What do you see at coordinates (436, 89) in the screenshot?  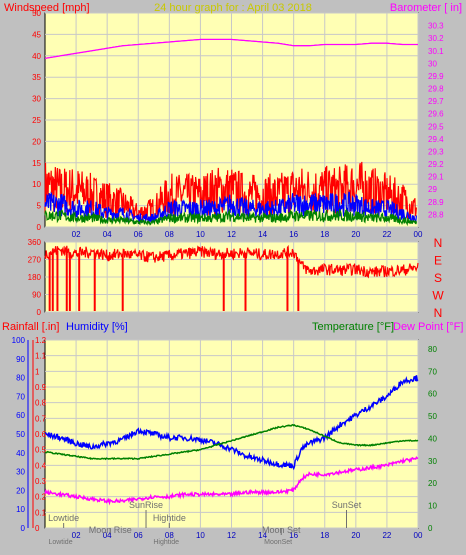 I see `barometer-tick: 29.8` at bounding box center [436, 89].